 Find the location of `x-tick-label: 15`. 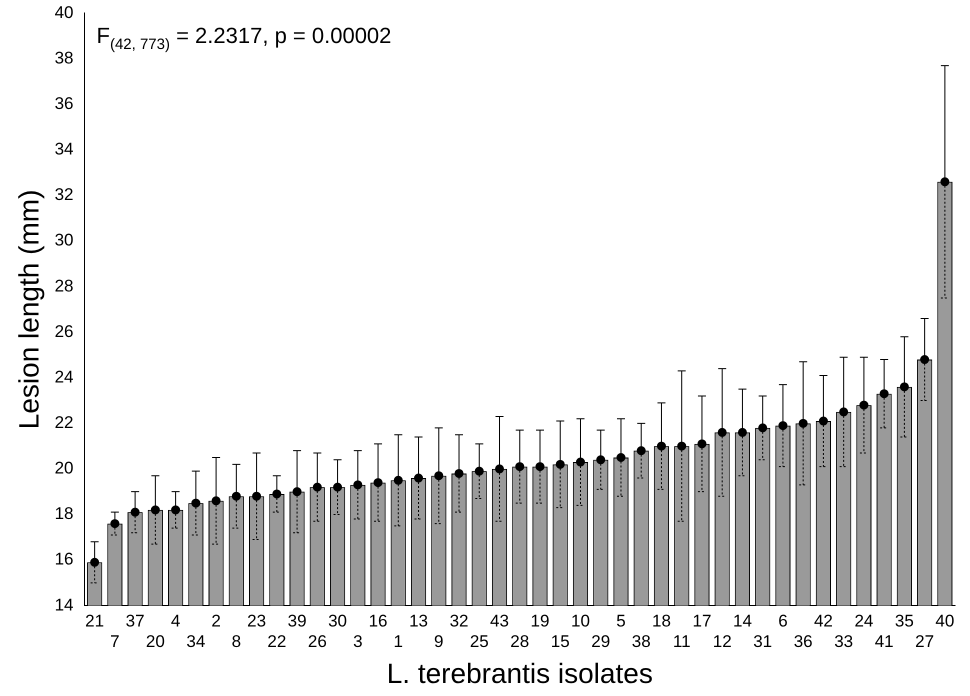

x-tick-label: 15 is located at coordinates (560, 641).